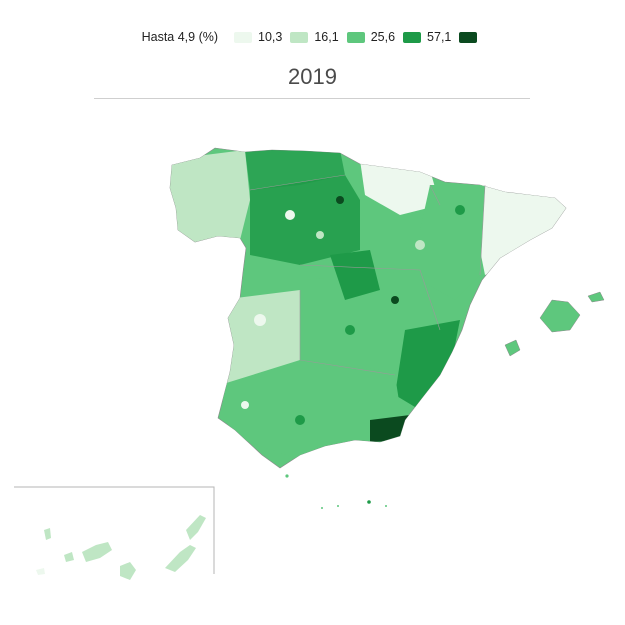 The width and height of the screenshot is (625, 625). What do you see at coordinates (423, 37) in the screenshot?
I see `legend-item: 57,1` at bounding box center [423, 37].